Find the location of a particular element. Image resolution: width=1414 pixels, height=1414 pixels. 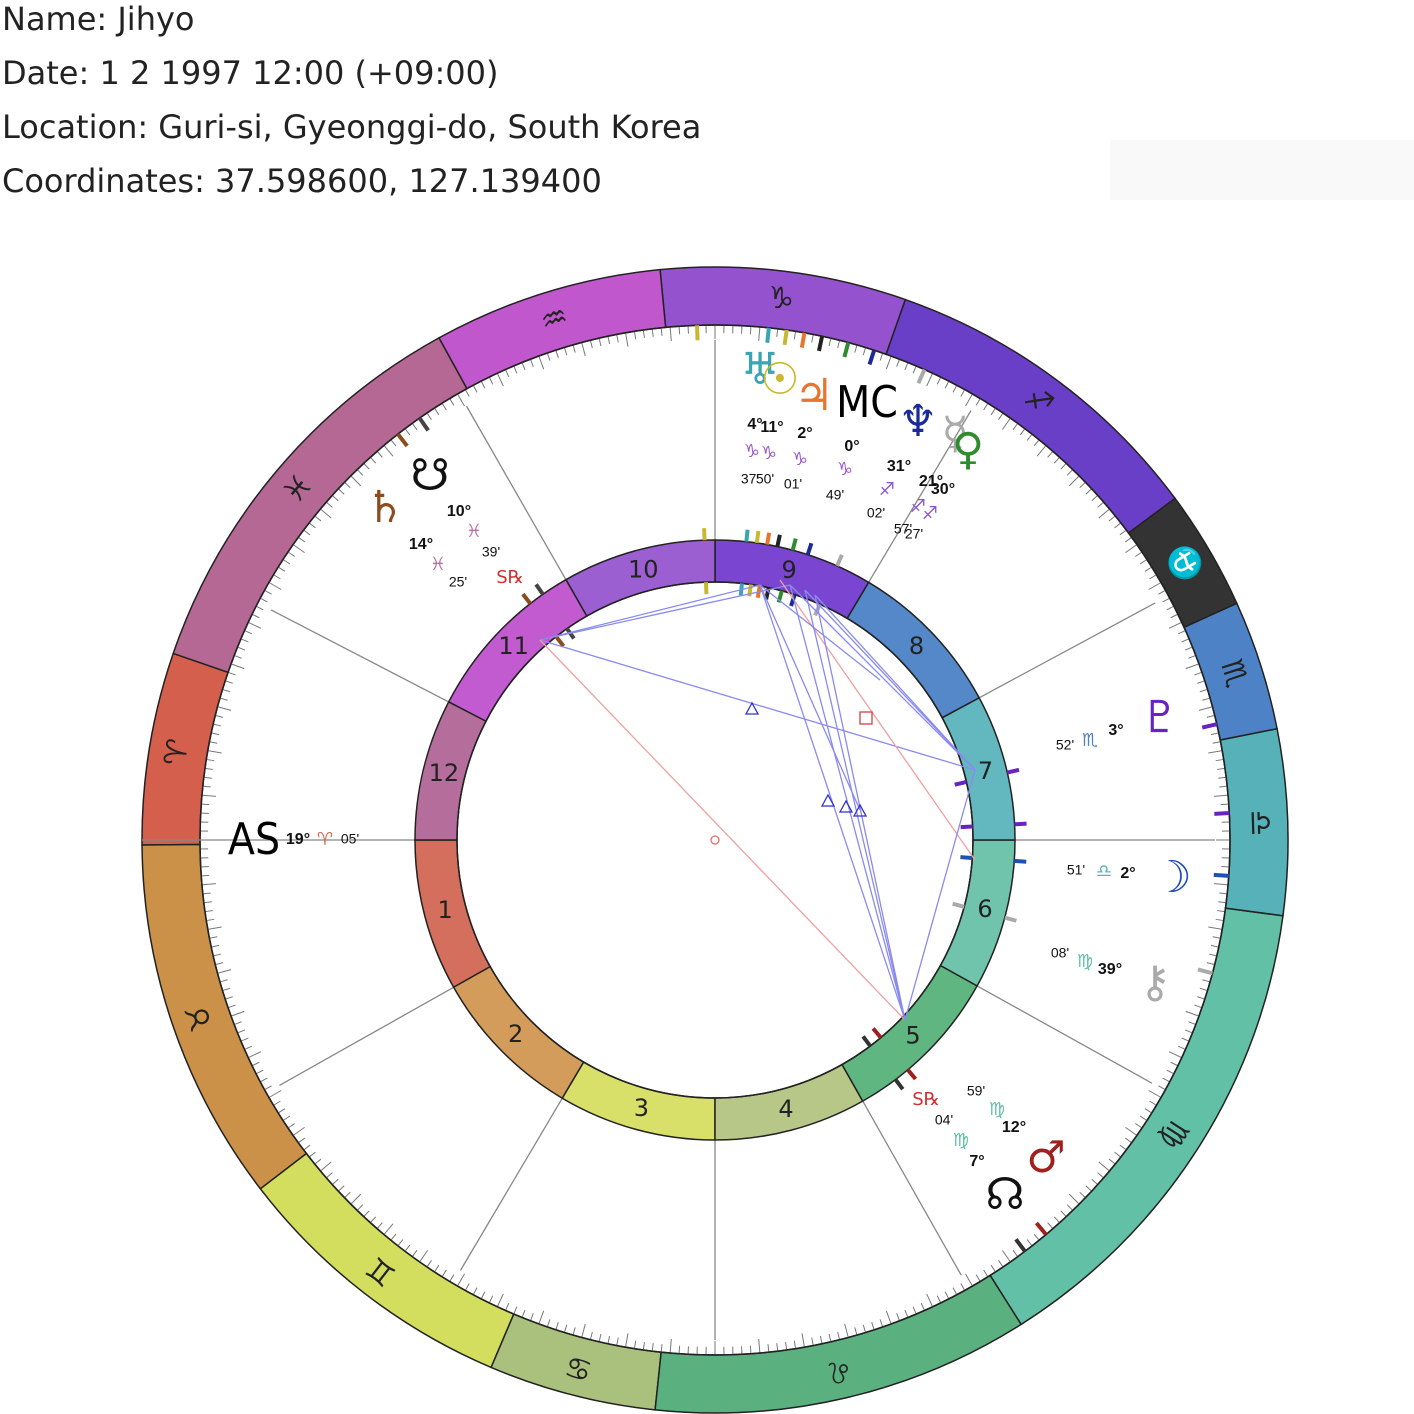

minutes: 02' is located at coordinates (876, 513).